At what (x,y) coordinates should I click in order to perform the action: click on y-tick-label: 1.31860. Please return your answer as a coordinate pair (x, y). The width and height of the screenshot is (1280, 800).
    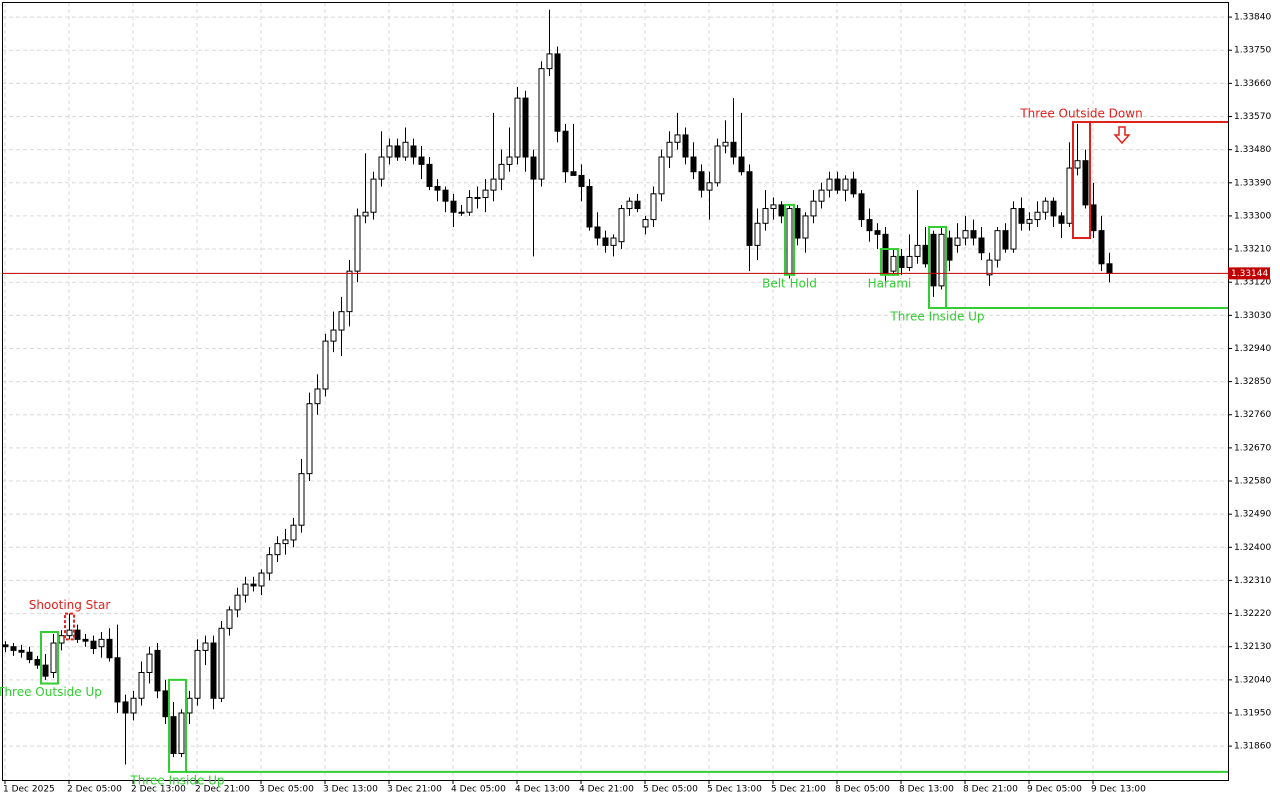
    Looking at the image, I should click on (1252, 747).